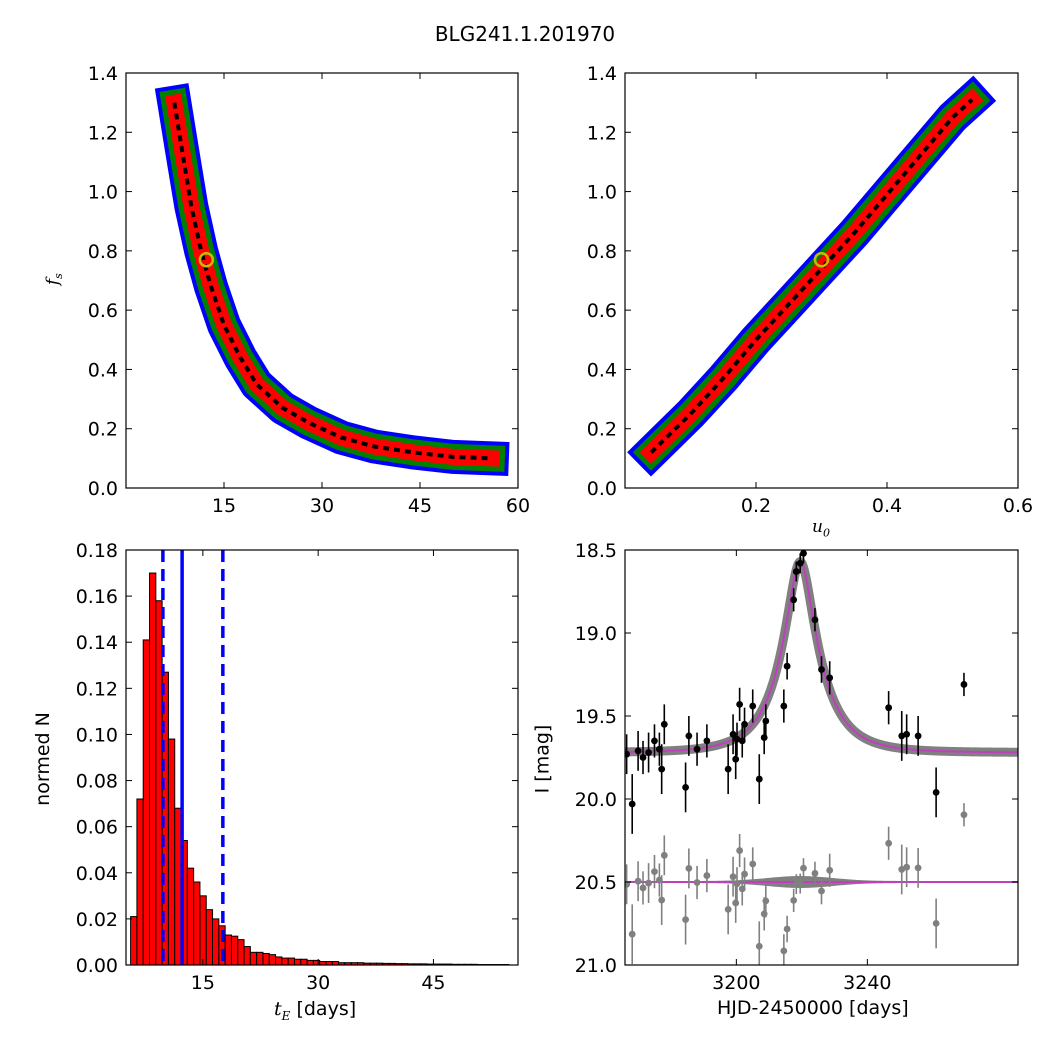 This screenshot has width=1050, height=1050. I want to click on y-tick-label: 0.18, so click(97, 551).